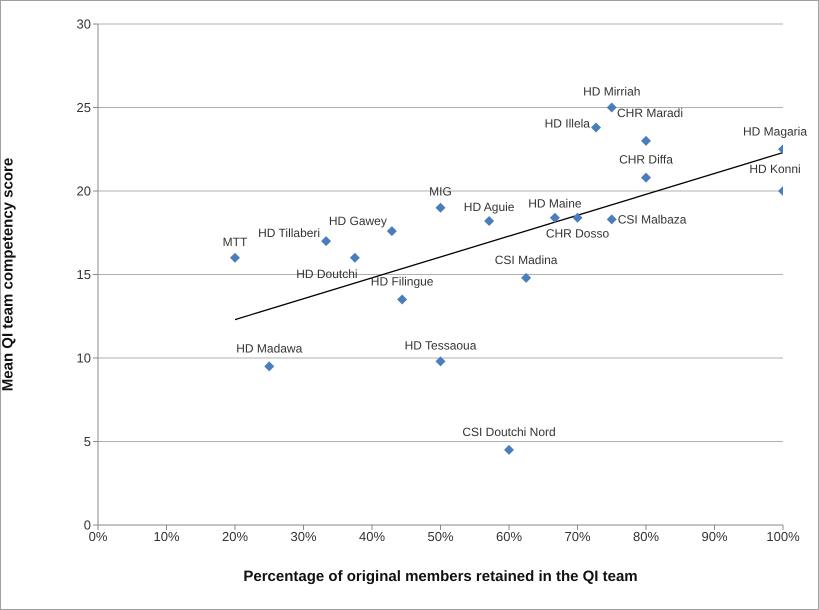 This screenshot has width=819, height=610. I want to click on annotation: MIG, so click(440, 191).